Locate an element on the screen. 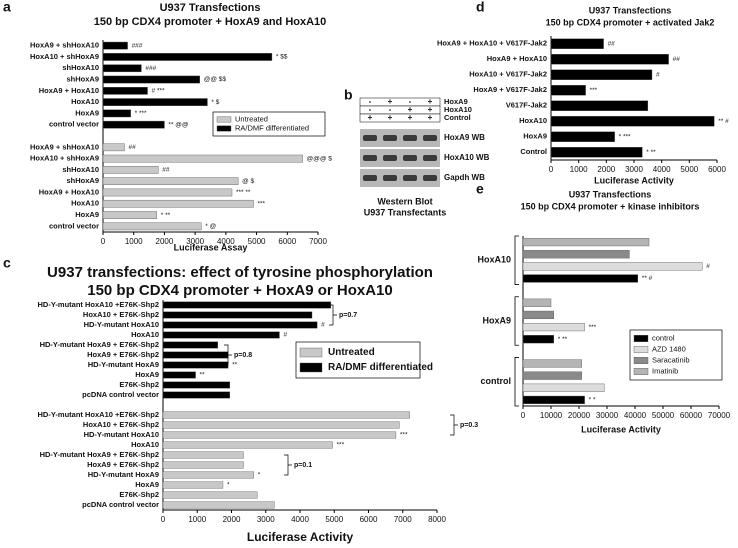 This screenshot has width=738, height=548. x-tick-label: 4000 is located at coordinates (300, 519).